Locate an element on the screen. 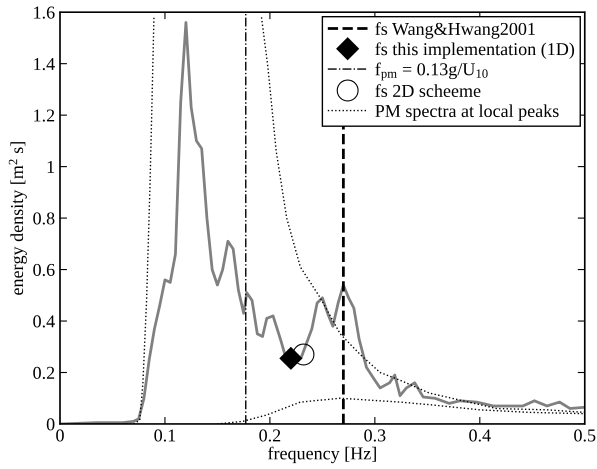 This screenshot has width=597, height=469. legend-label: fs Wang&Hwang2001 is located at coordinates (455, 30).